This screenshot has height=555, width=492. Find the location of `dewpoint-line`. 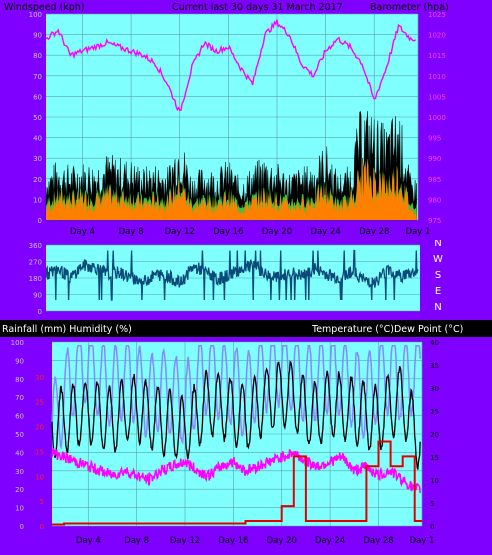

dewpoint-line is located at coordinates (236, 470).